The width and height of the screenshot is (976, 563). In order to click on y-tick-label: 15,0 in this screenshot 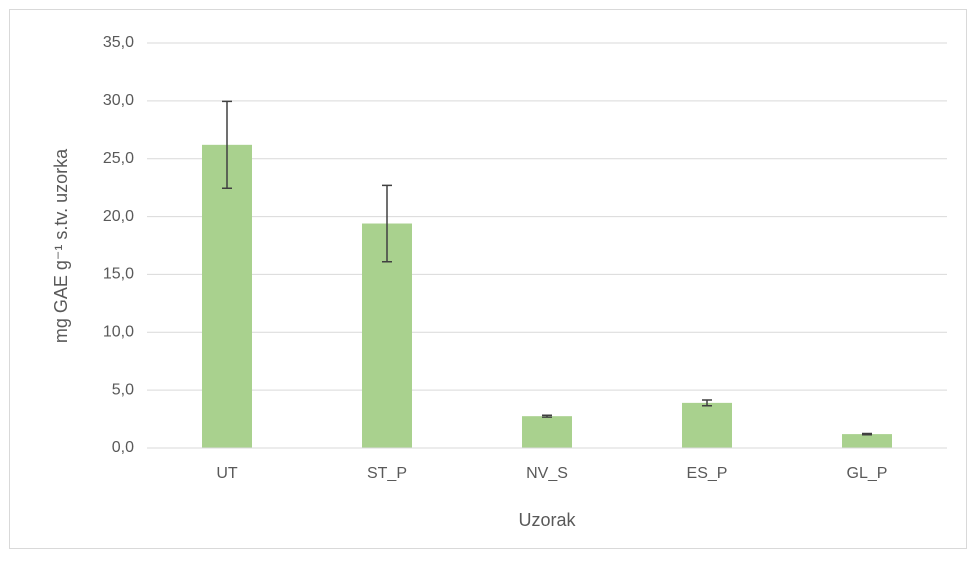, I will do `click(118, 274)`.